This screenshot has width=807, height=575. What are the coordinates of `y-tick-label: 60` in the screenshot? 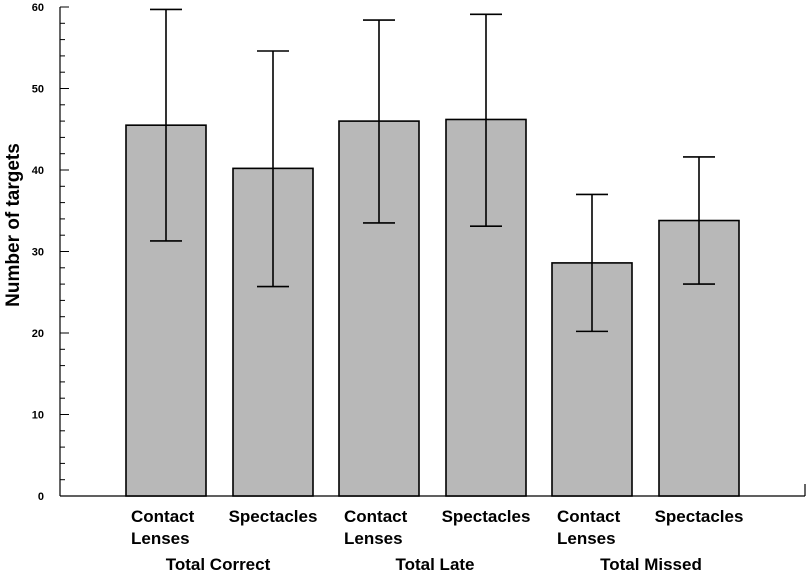 It's located at (38, 8).